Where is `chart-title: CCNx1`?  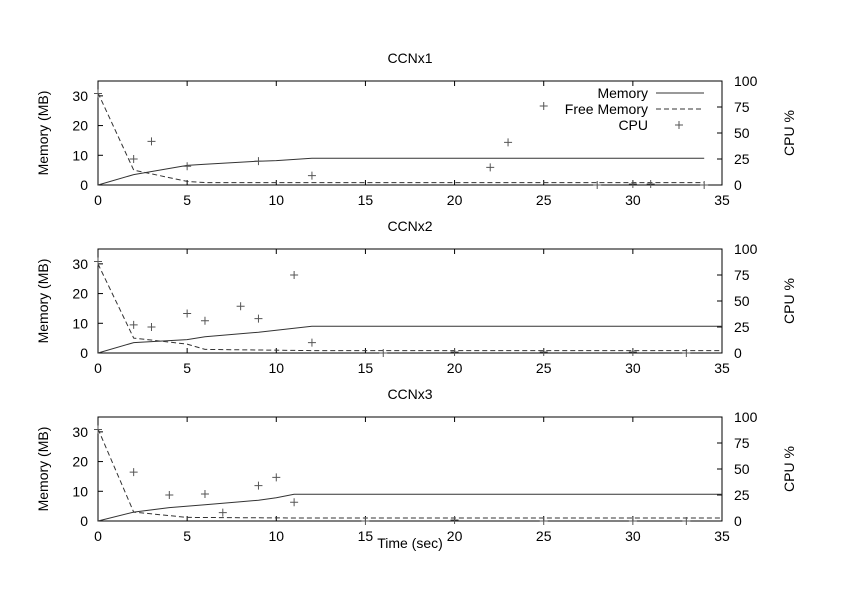
chart-title: CCNx1 is located at coordinates (409, 58).